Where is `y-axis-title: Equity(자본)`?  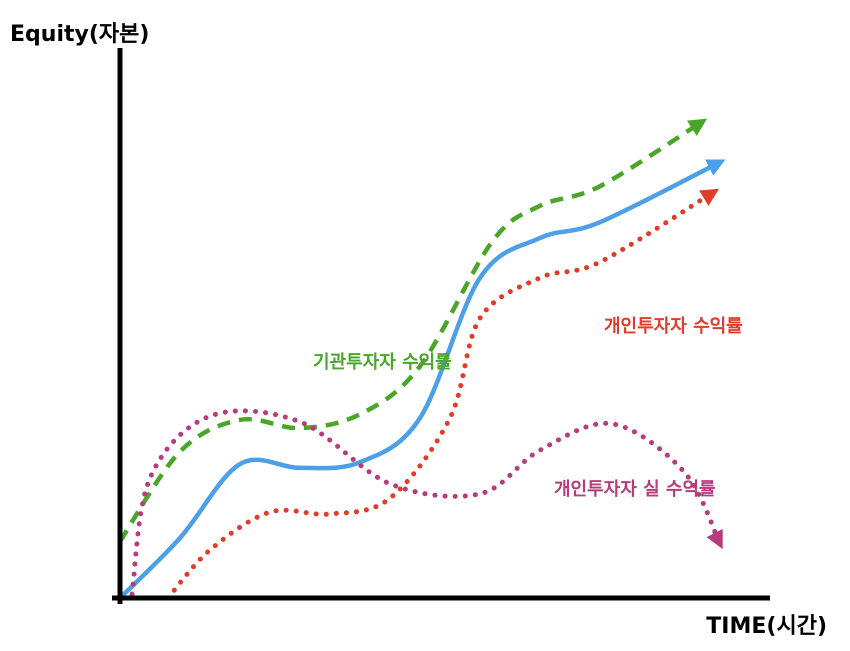
y-axis-title: Equity(자본) is located at coordinates (79, 34).